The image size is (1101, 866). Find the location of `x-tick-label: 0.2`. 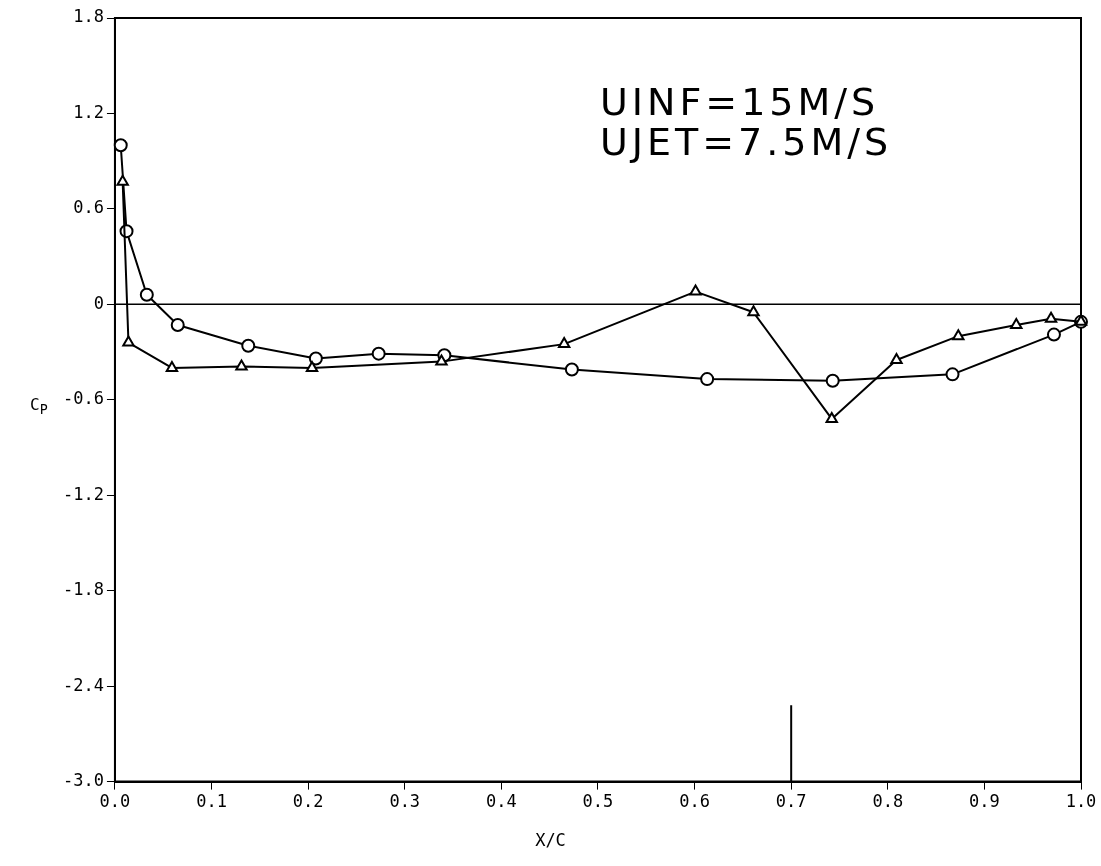

x-tick-label: 0.2 is located at coordinates (308, 801).